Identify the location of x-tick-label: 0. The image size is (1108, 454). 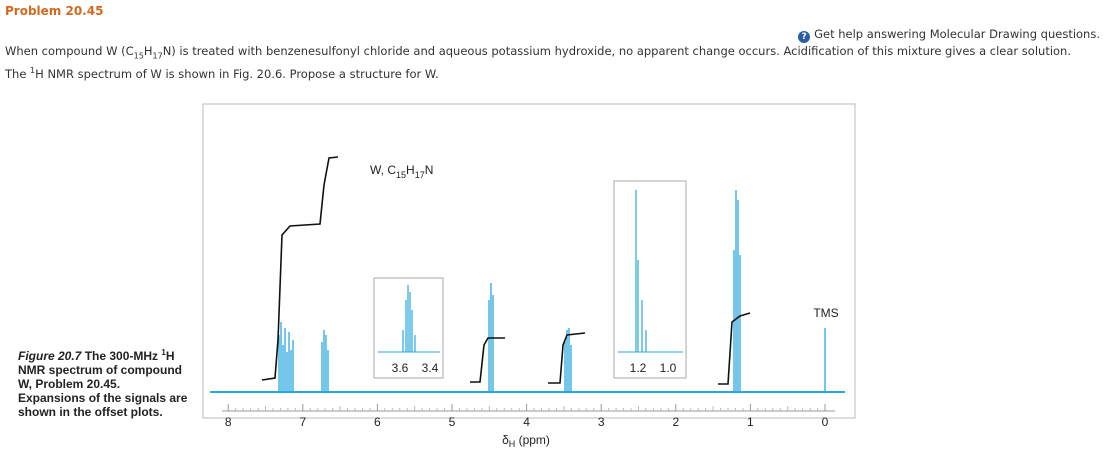
(825, 422).